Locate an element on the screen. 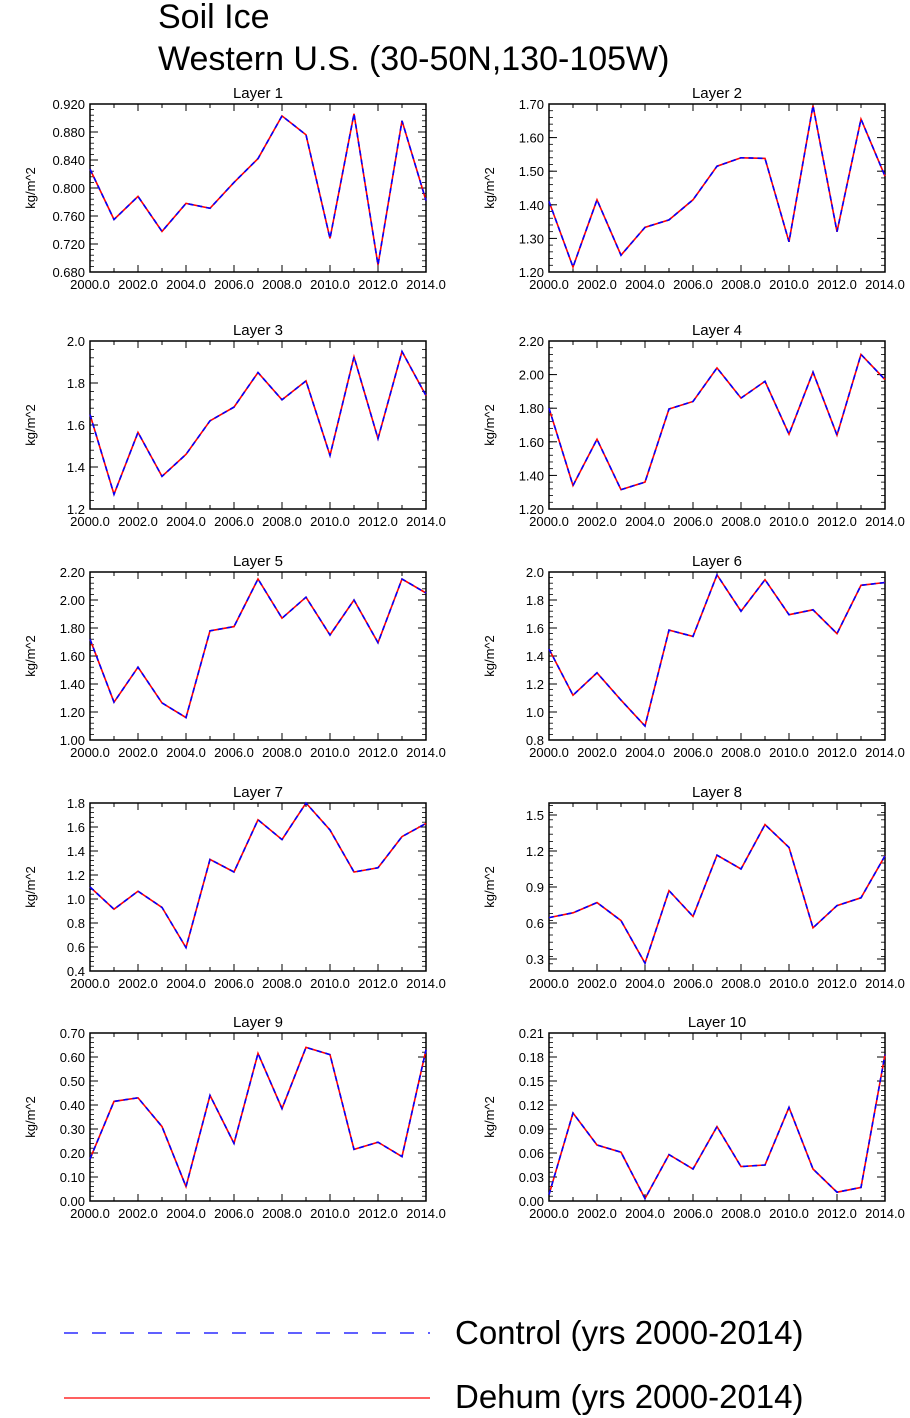 The width and height of the screenshot is (910, 1418). layer-8-xtick-label: 2002.0 is located at coordinates (597, 983).